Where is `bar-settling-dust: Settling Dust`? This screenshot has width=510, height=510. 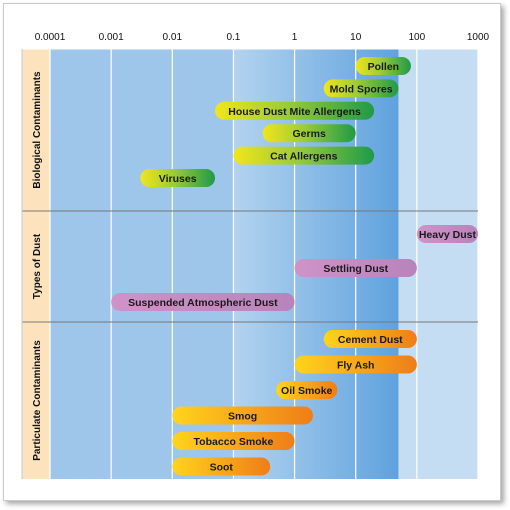 bar-settling-dust: Settling Dust is located at coordinates (355, 268).